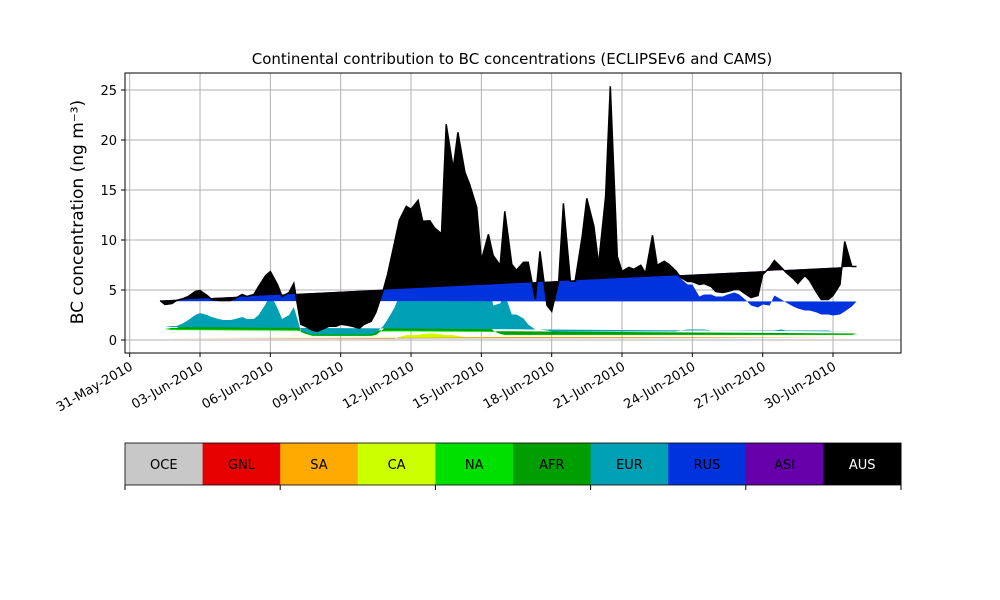 This screenshot has height=600, width=1000. What do you see at coordinates (112, 216) in the screenshot?
I see `y-axis-ticks: 0 5 10 15 20 25` at bounding box center [112, 216].